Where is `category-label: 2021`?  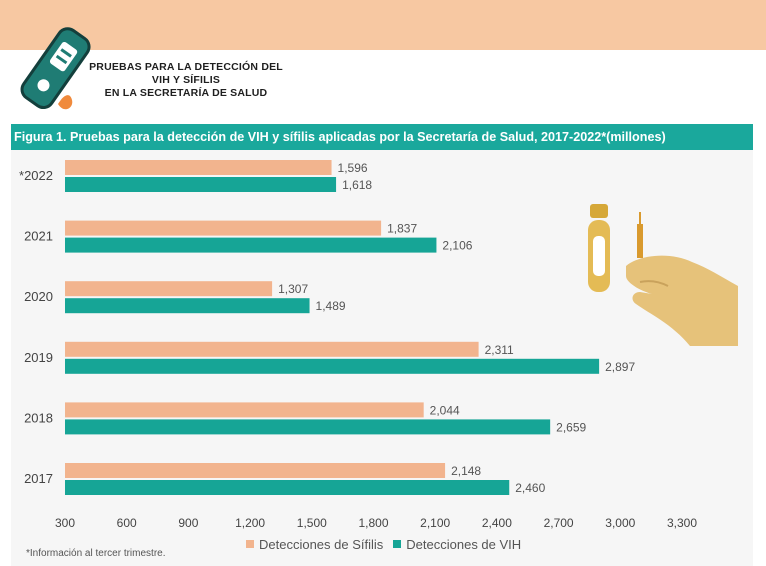
category-label: 2021 is located at coordinates (38, 236).